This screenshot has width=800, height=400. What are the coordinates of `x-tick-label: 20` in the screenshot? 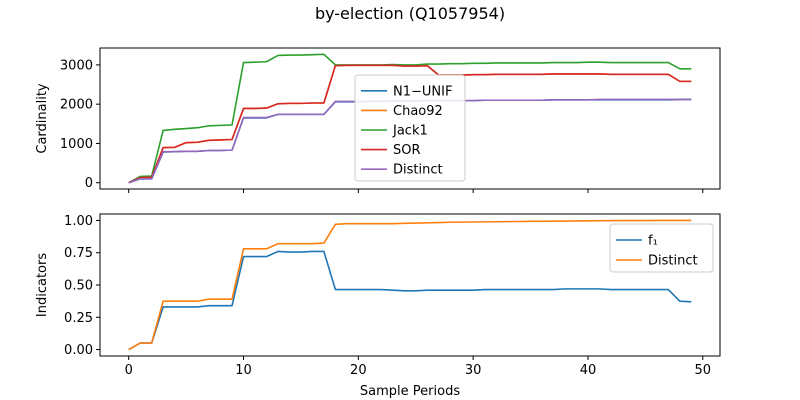 It's located at (358, 370).